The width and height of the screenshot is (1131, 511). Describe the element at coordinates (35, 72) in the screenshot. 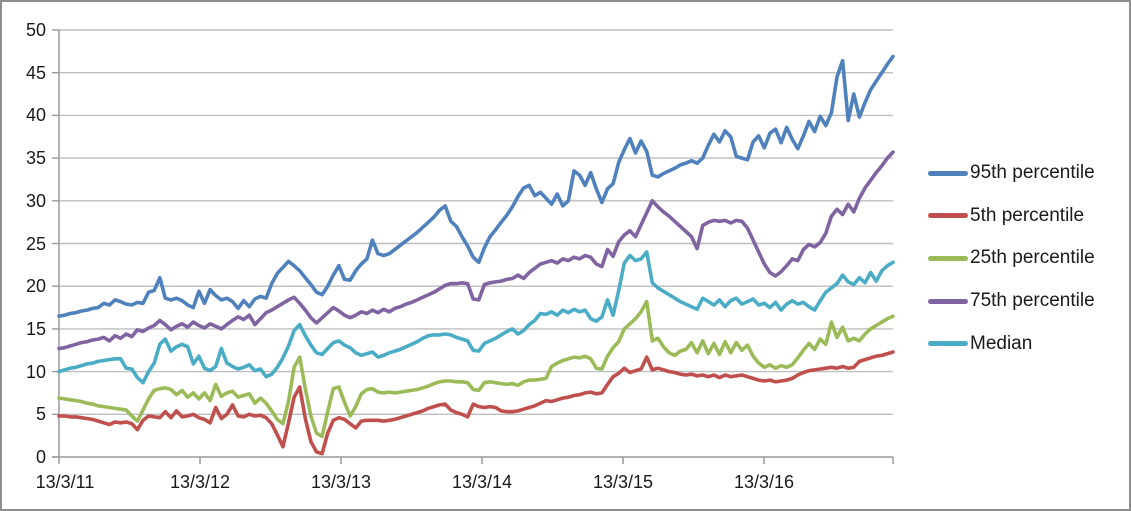

I see `y-tick-label: 45` at that location.